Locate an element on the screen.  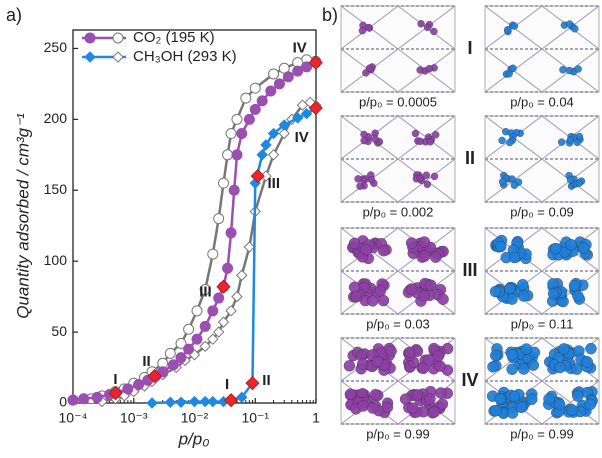
y-tick-label: 150 is located at coordinates (56, 189).